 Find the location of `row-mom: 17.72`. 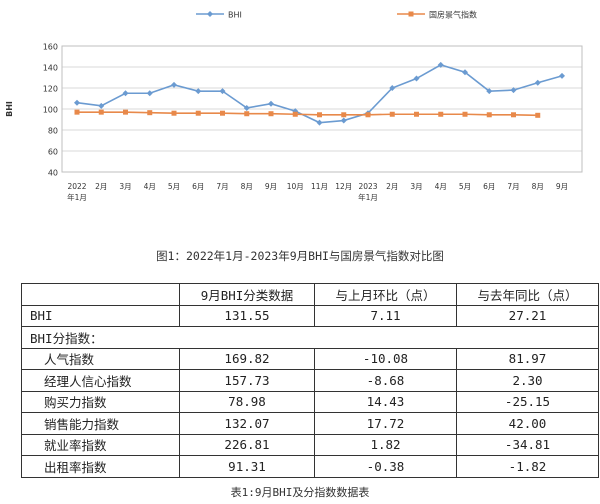

row-mom: 17.72 is located at coordinates (385, 423).